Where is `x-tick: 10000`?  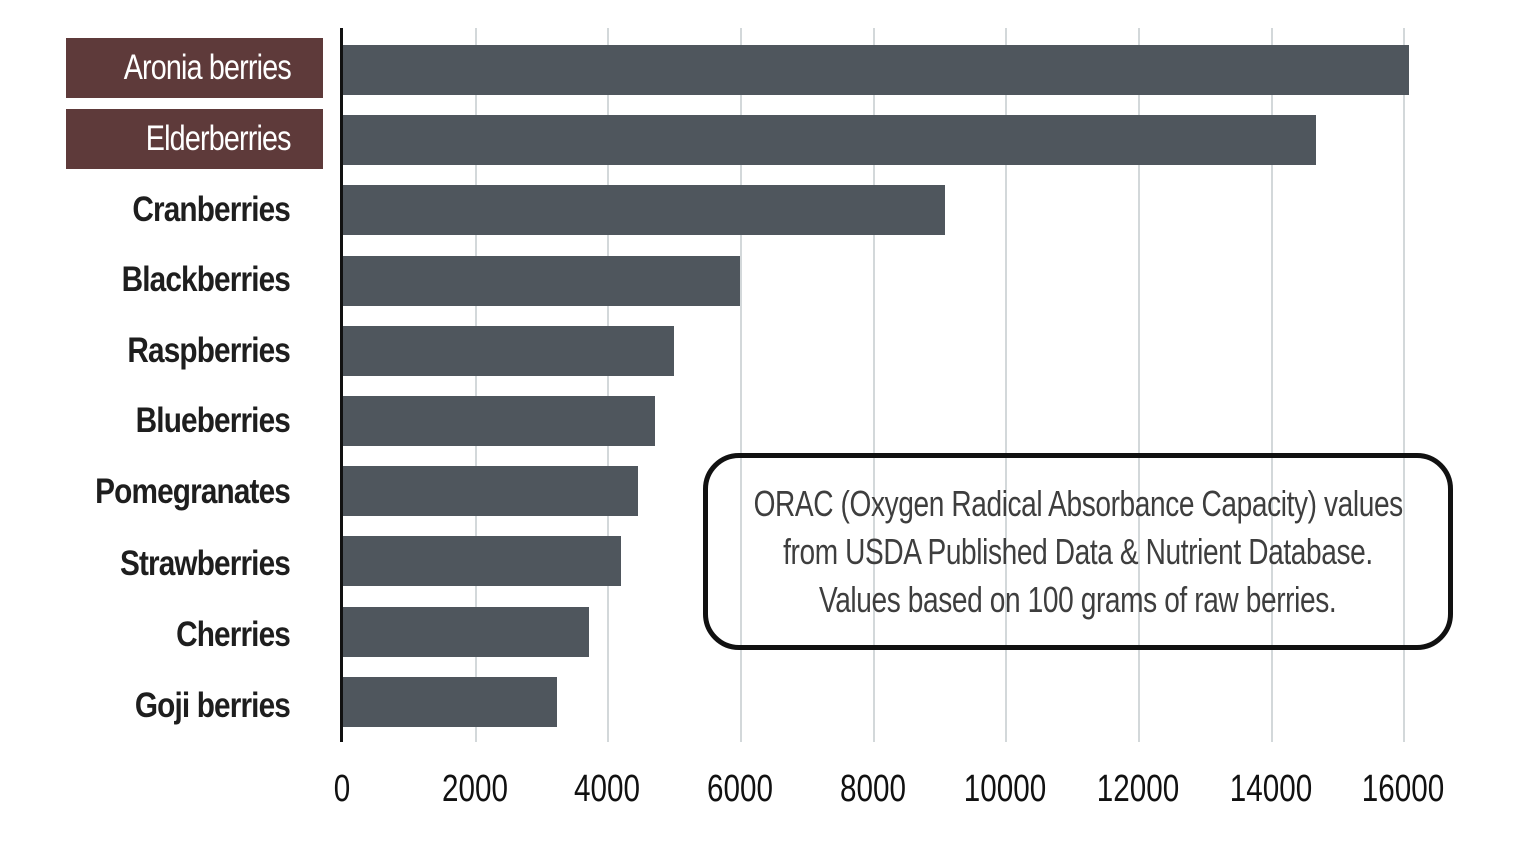 x-tick: 10000 is located at coordinates (1005, 789).